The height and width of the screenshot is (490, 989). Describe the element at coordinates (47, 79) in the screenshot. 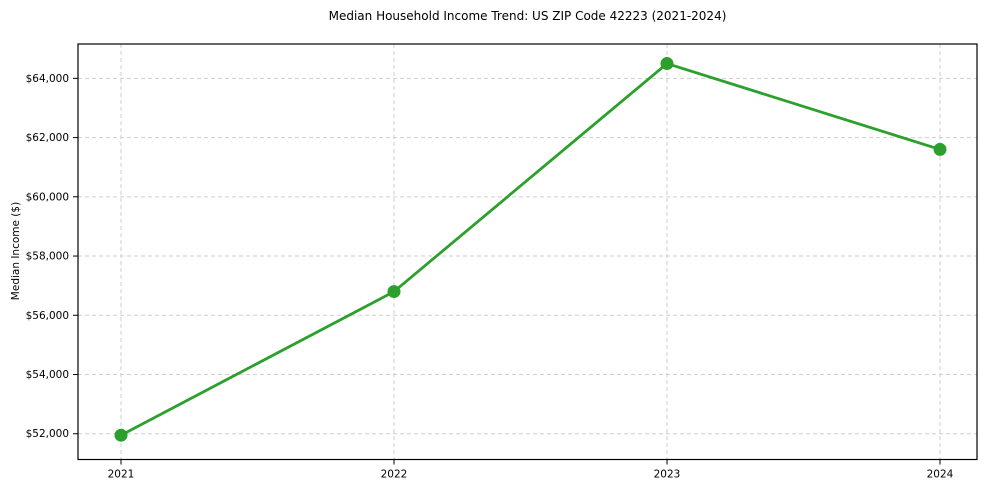

I see `y-tick-label: $64,000` at that location.